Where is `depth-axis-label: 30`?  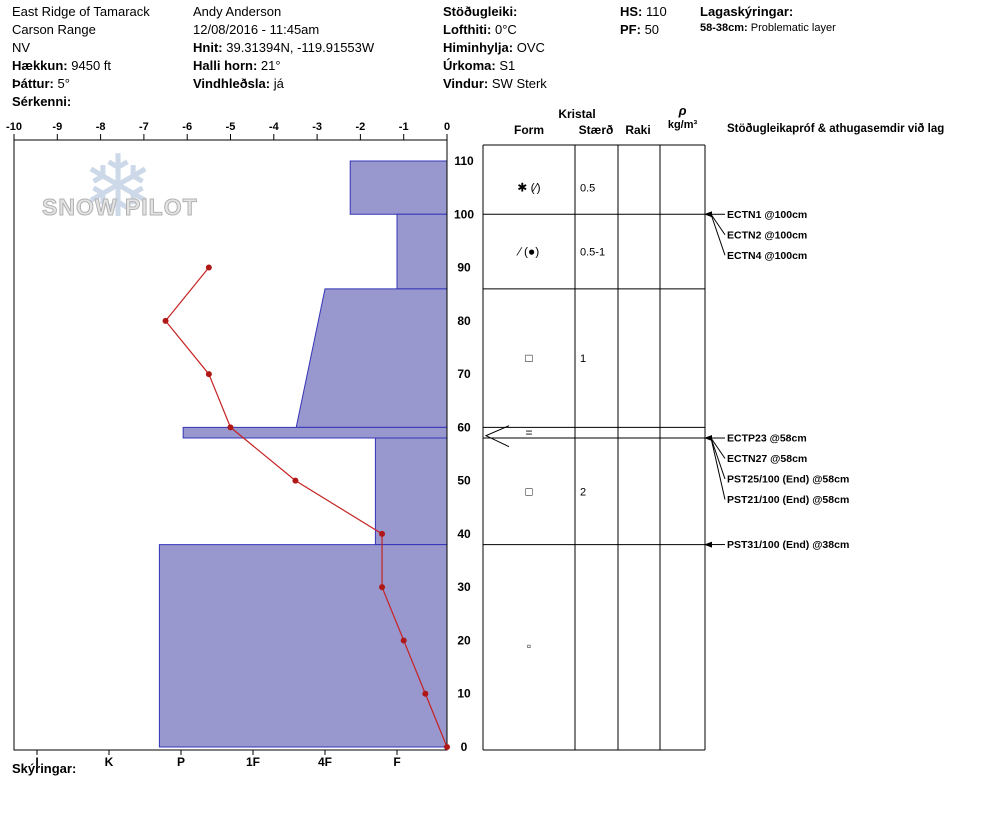 depth-axis-label: 30 is located at coordinates (464, 587).